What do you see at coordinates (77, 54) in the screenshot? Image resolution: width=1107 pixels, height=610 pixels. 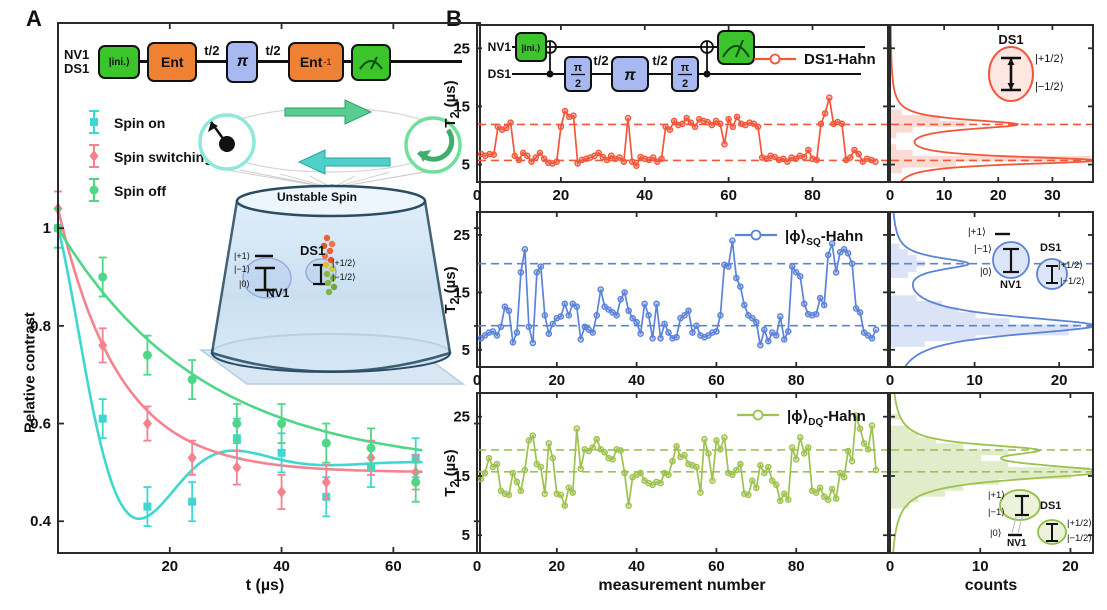 I see `qubit-label-nv1: NV1` at bounding box center [77, 54].